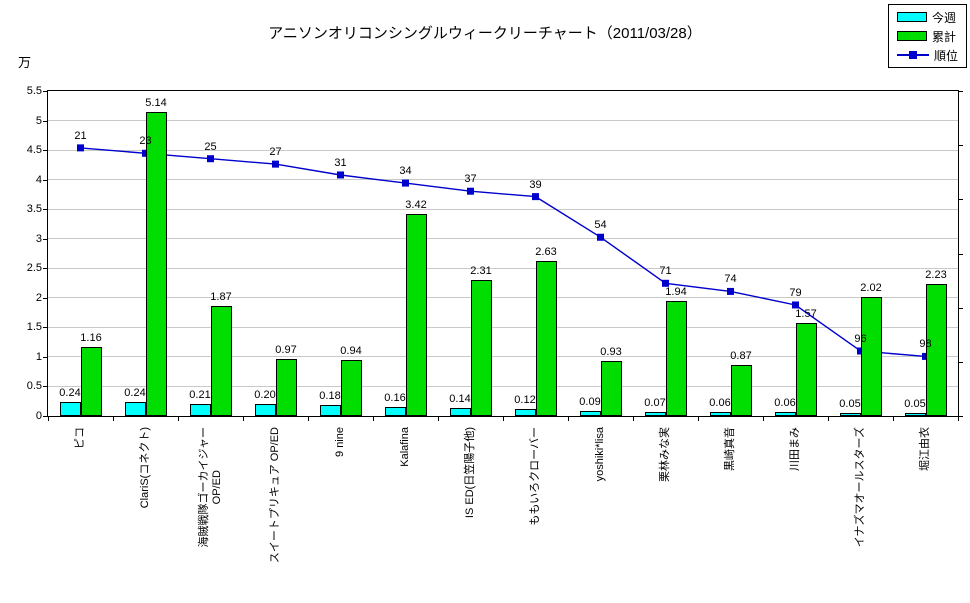 This screenshot has width=970, height=603. I want to click on rank-value-label: 74, so click(730, 279).